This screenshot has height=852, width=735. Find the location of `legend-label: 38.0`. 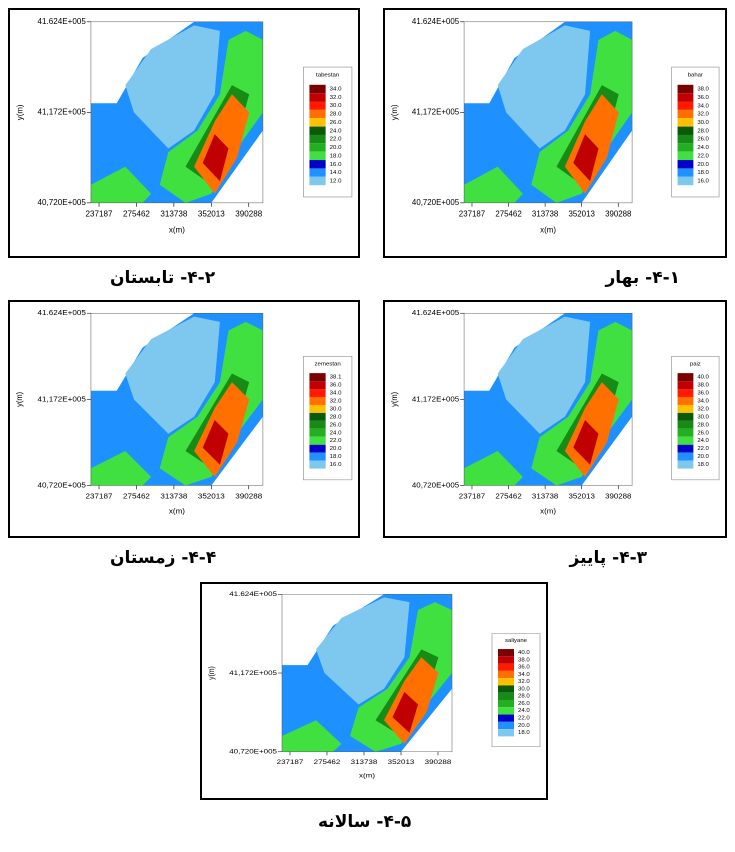

legend-label: 38.0 is located at coordinates (703, 90).